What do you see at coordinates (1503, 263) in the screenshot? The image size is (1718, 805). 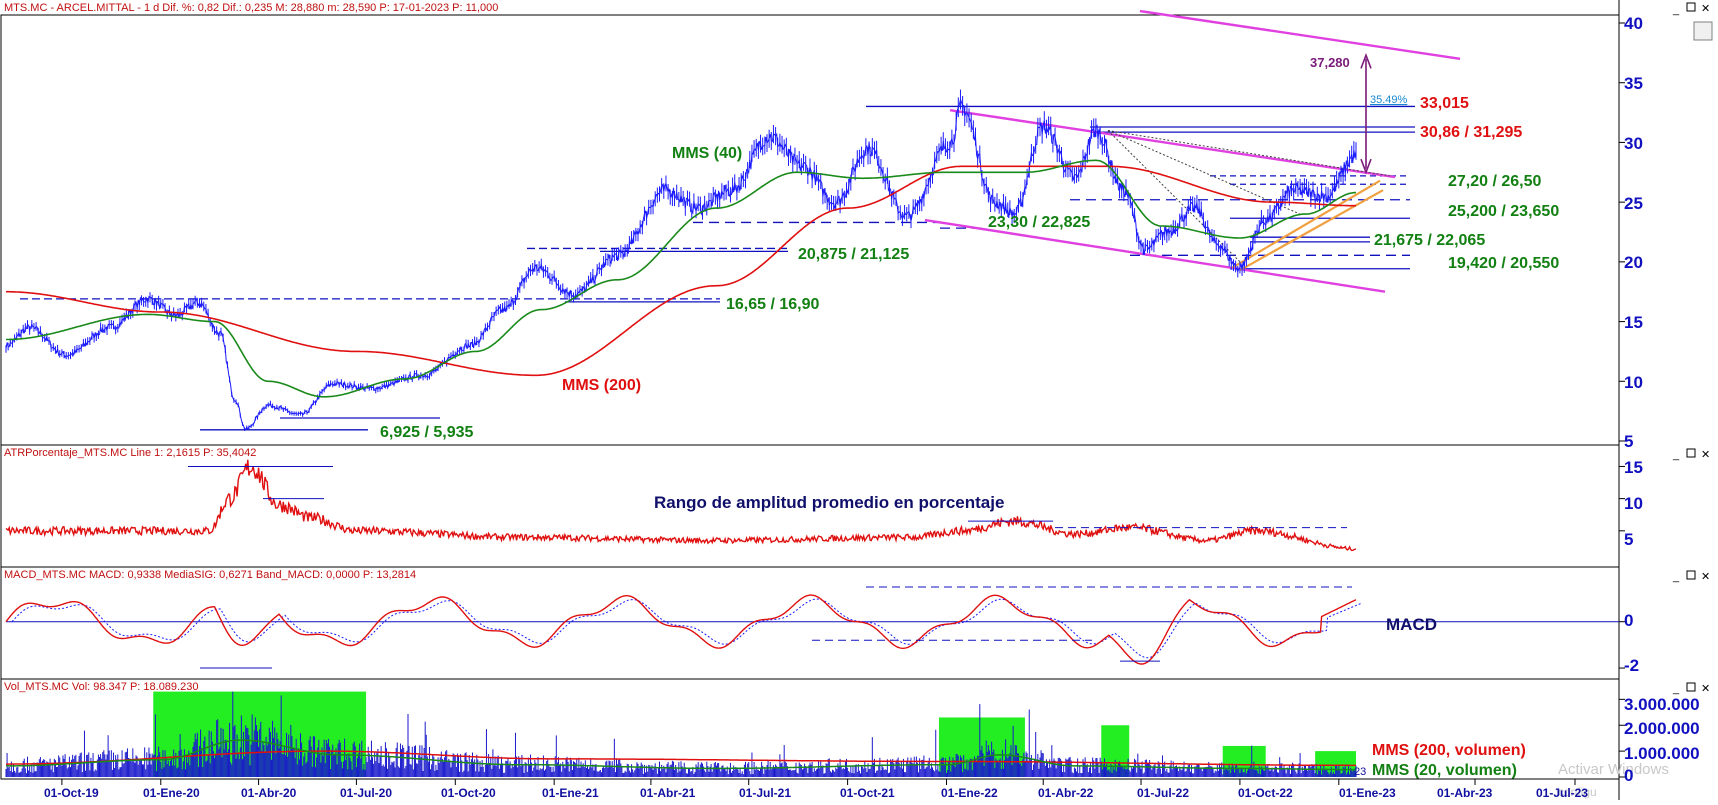 I see `level-label-19: 19,420 / 20,550` at bounding box center [1503, 263].